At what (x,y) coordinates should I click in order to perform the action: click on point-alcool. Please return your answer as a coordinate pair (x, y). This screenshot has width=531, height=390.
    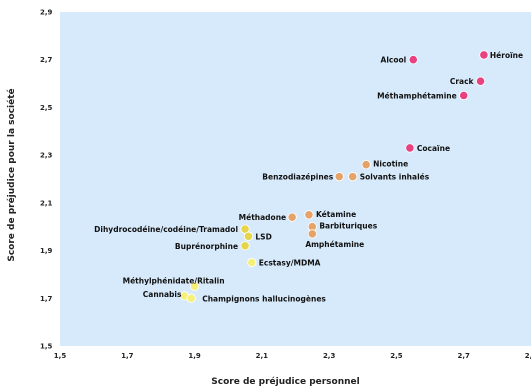
    Looking at the image, I should click on (413, 60).